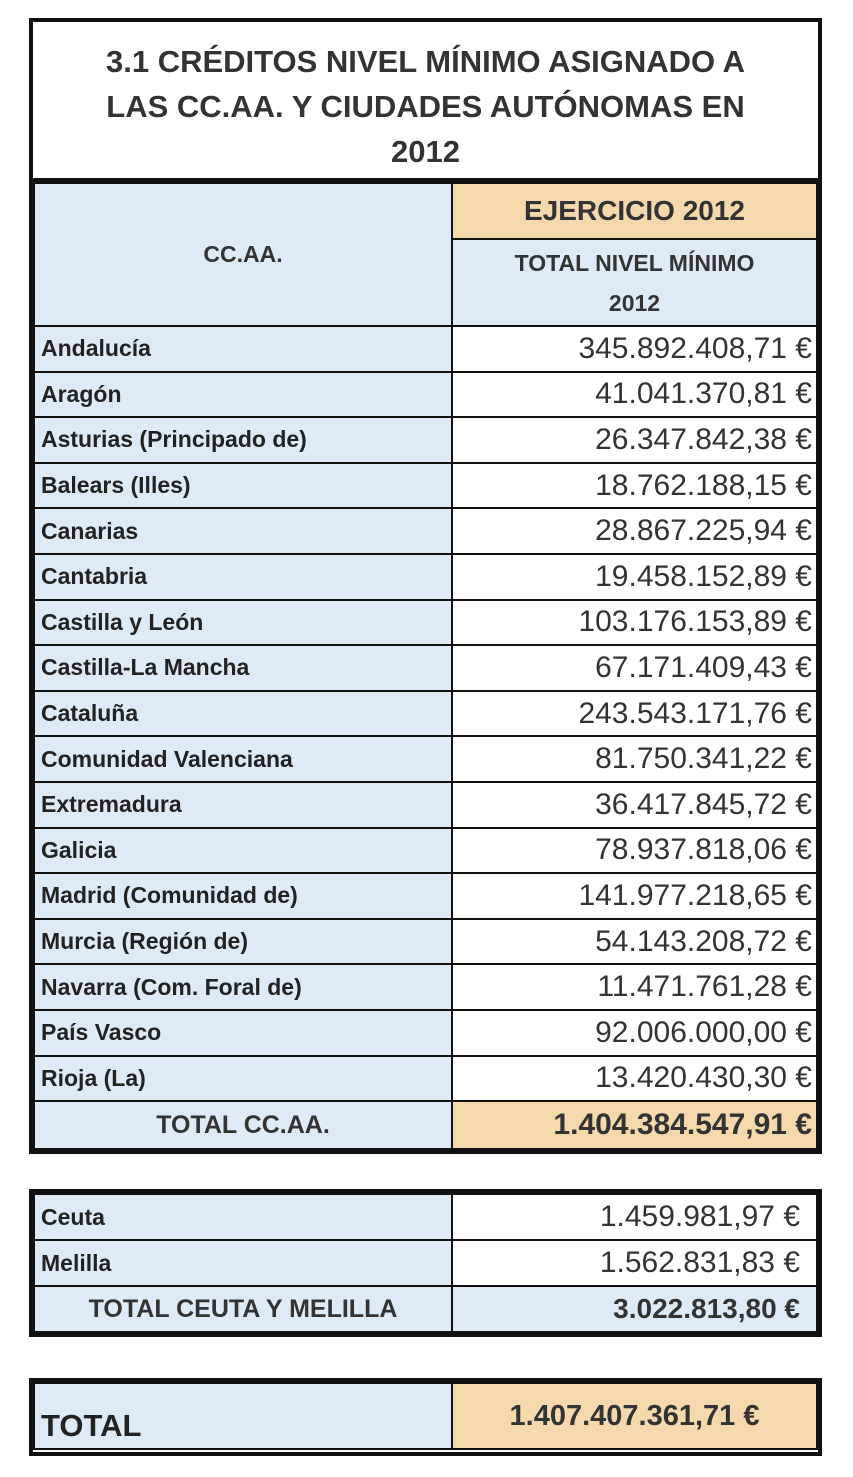 This screenshot has height=1477, width=853. What do you see at coordinates (243, 804) in the screenshot?
I see `row-label: Extremadura` at bounding box center [243, 804].